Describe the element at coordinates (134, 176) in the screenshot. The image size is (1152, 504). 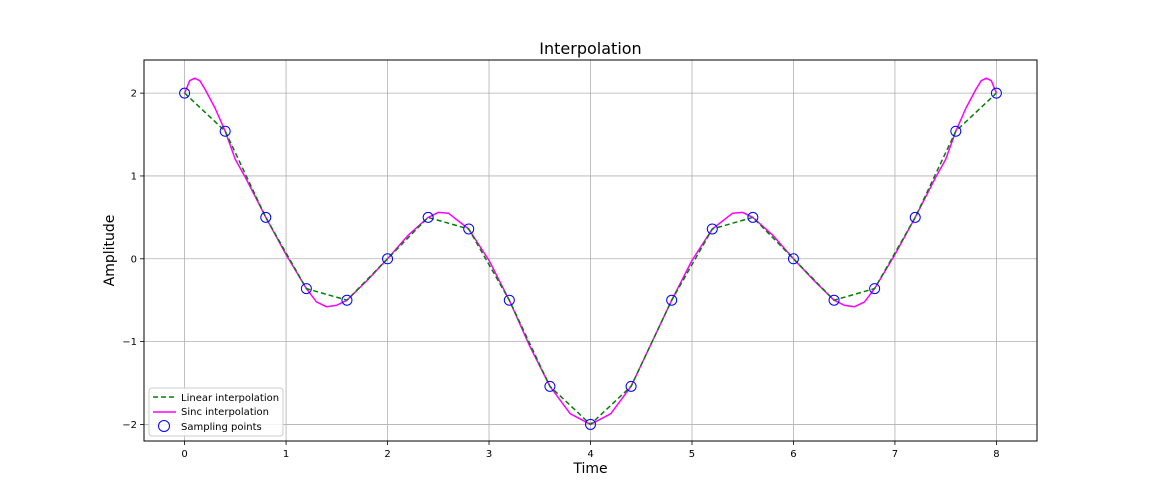
I see `y-tick-label: 1` at that location.